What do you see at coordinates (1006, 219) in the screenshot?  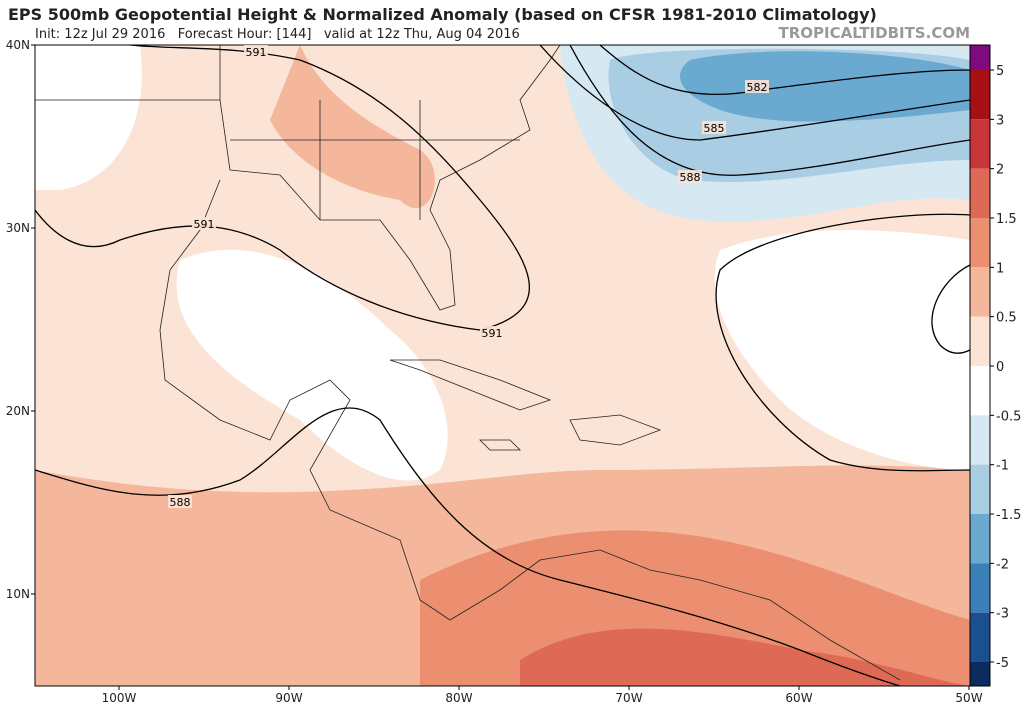 I see `colorbar-label: 1.5` at bounding box center [1006, 219].